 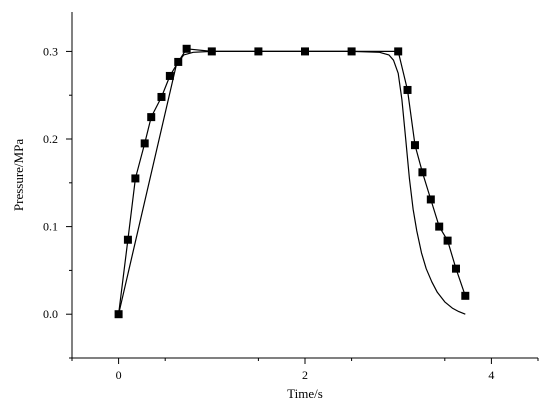 What do you see at coordinates (50, 139) in the screenshot?
I see `y-tick-label: 0.2` at bounding box center [50, 139].